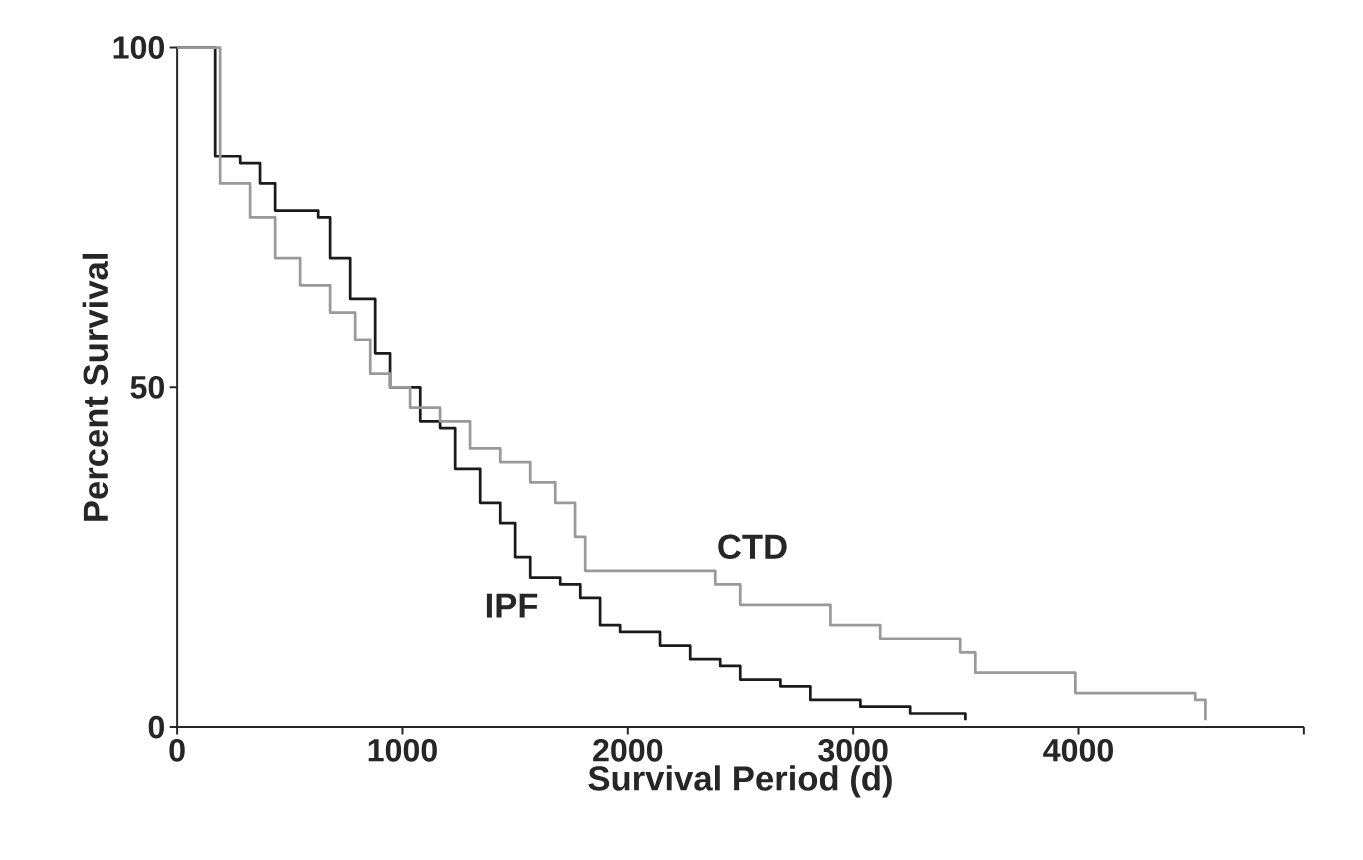 The width and height of the screenshot is (1363, 860). Describe the element at coordinates (402, 750) in the screenshot. I see `x-tick-label: 1000` at that location.